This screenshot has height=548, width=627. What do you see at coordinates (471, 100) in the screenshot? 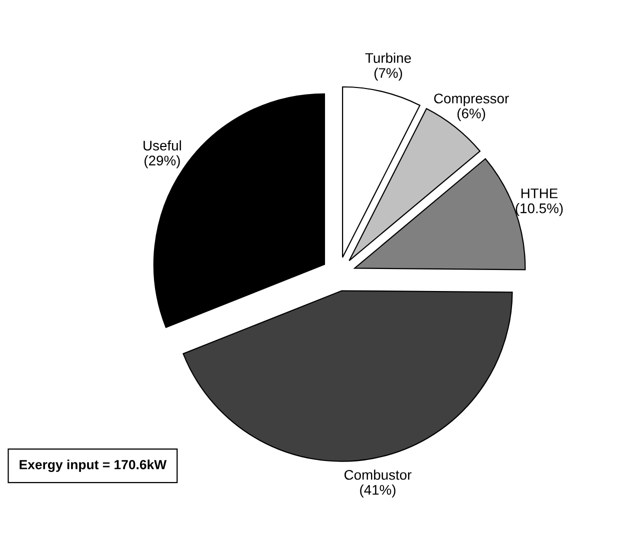
I see `slice-label: Compressor` at bounding box center [471, 100].